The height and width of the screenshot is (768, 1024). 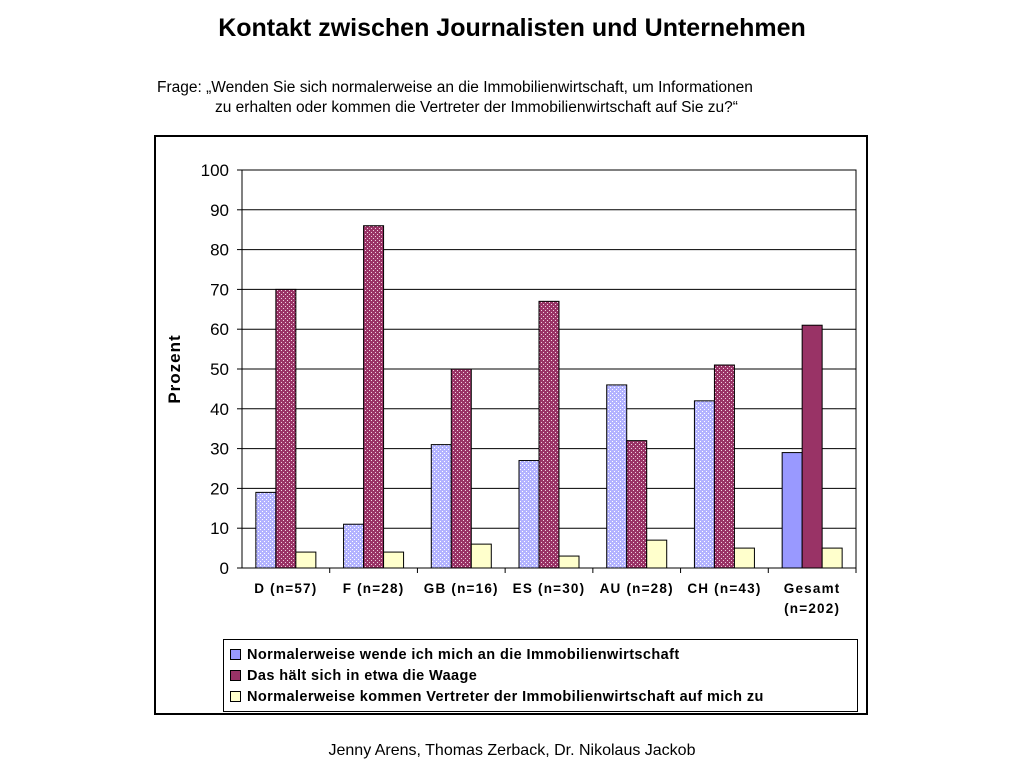 What do you see at coordinates (362, 675) in the screenshot?
I see `legend-label-series-2: Das hält sich in etwa die Waage` at bounding box center [362, 675].